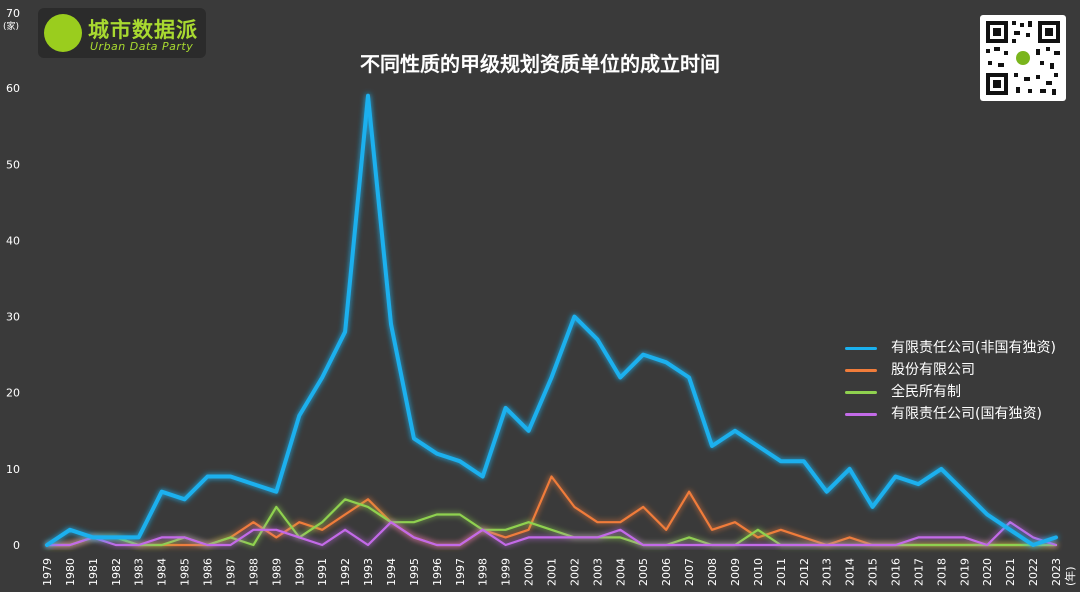 The width and height of the screenshot is (1080, 592). I want to click on logo-english-text: Urban Data Party, so click(142, 46).